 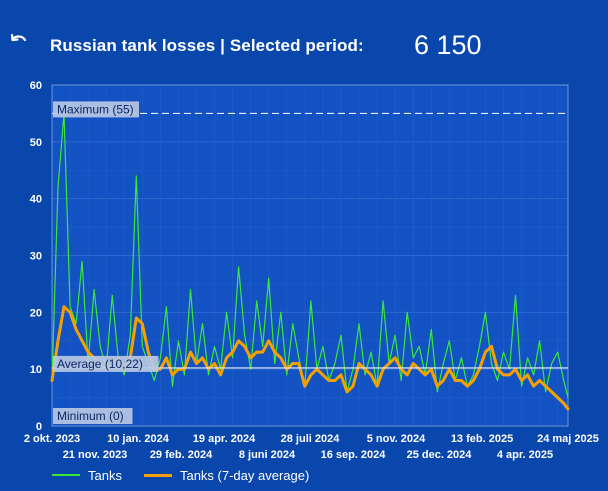 I want to click on legend-item-tanks-average: Tanks (7-day average), so click(x=226, y=475).